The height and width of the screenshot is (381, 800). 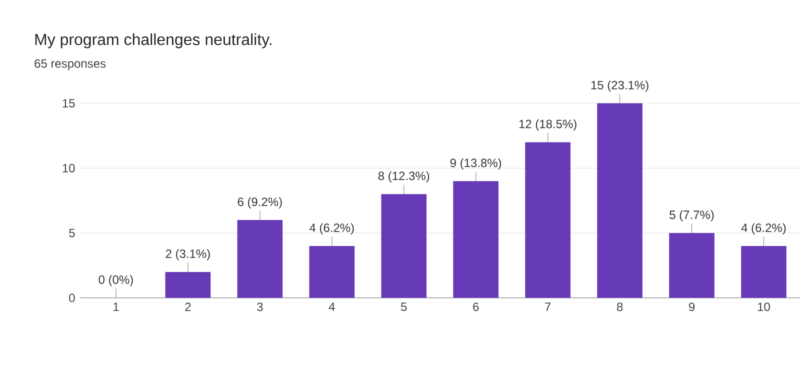 What do you see at coordinates (404, 307) in the screenshot?
I see `x-tick-label: 5` at bounding box center [404, 307].